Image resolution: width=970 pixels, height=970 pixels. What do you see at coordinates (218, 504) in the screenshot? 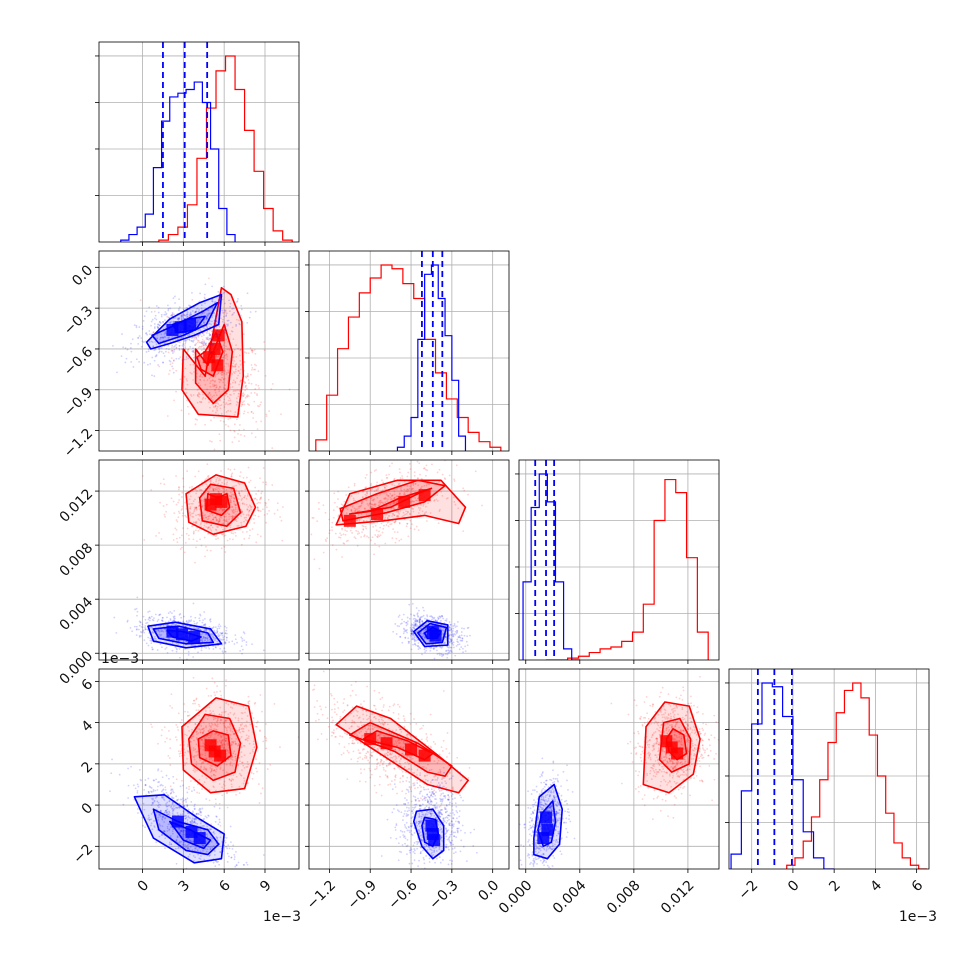
I see `contour-line` at bounding box center [218, 504].